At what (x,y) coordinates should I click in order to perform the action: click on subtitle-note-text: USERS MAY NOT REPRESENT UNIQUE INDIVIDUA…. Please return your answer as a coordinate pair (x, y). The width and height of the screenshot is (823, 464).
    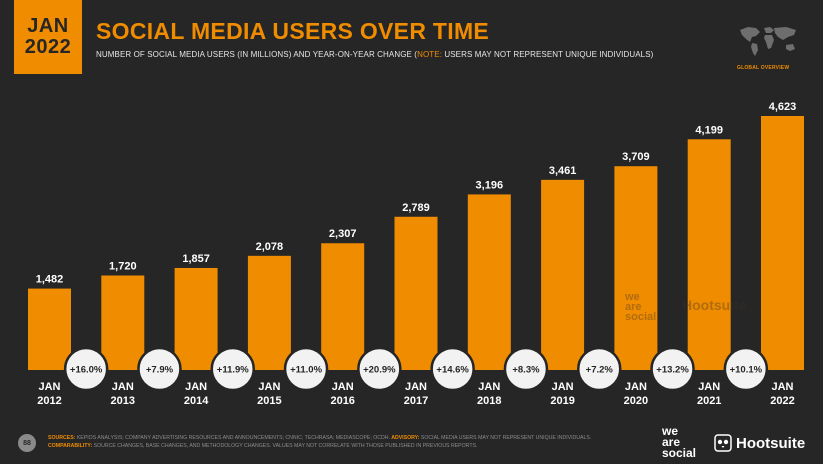
    Looking at the image, I should click on (548, 54).